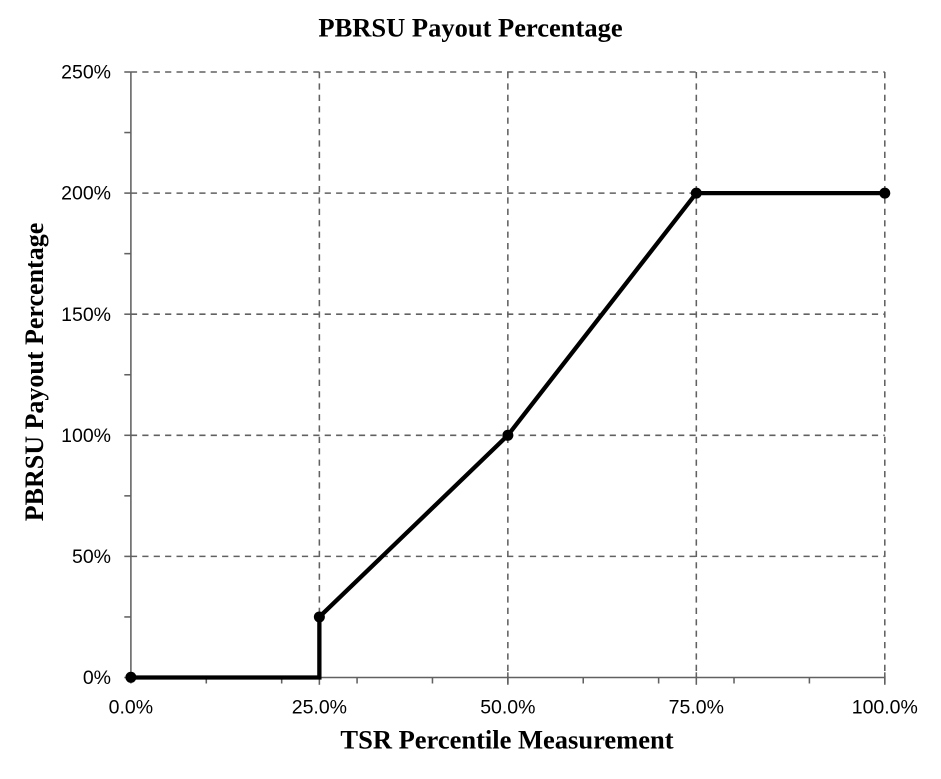 This screenshot has height=779, width=941. What do you see at coordinates (86, 194) in the screenshot?
I see `svg-text: 200%` at bounding box center [86, 194].